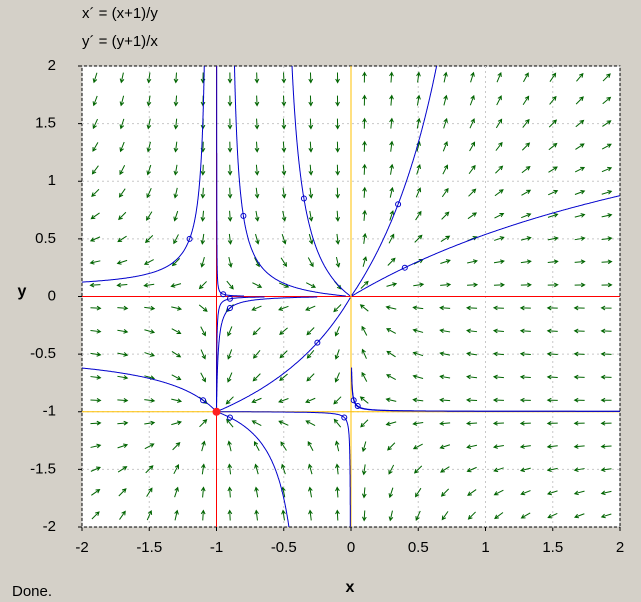 The width and height of the screenshot is (641, 602). Describe the element at coordinates (216, 411) in the screenshot. I see `equilibrium-point` at that location.